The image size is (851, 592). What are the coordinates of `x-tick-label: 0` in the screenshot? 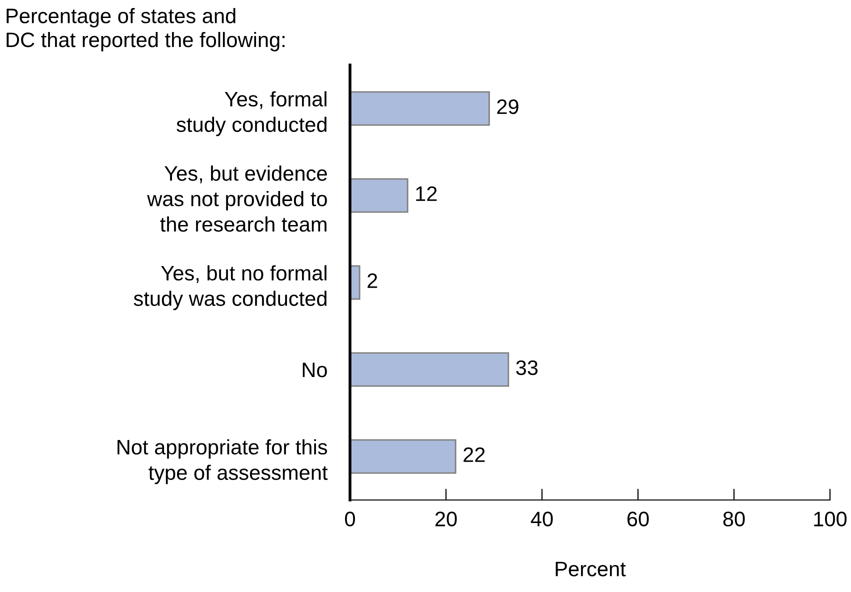 It's located at (350, 519).